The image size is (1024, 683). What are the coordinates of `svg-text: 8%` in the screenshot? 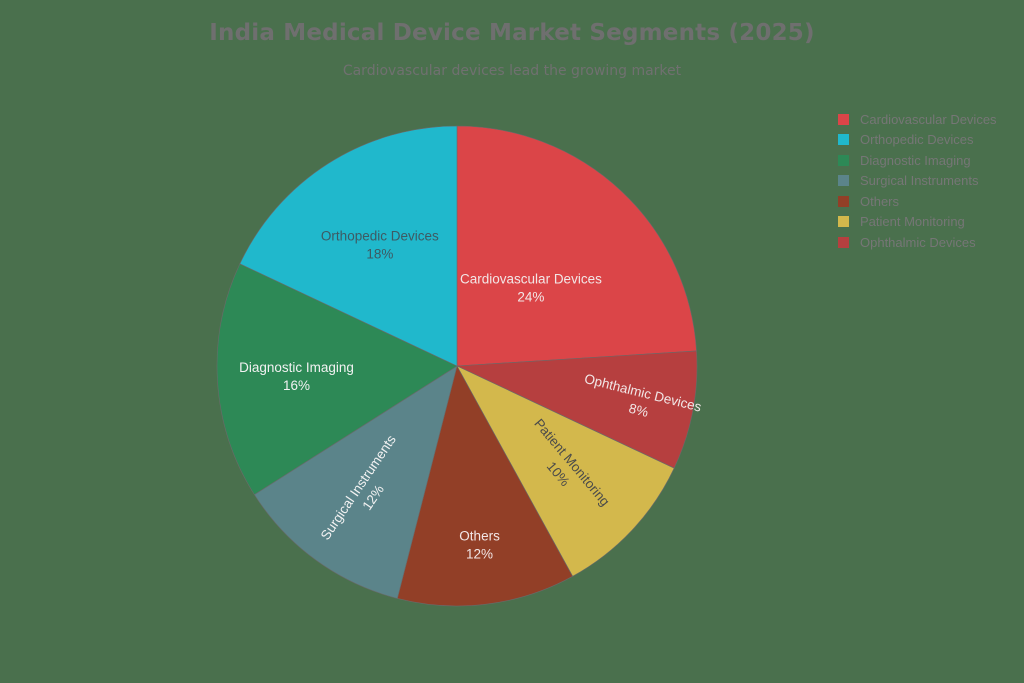 It's located at (638, 410).